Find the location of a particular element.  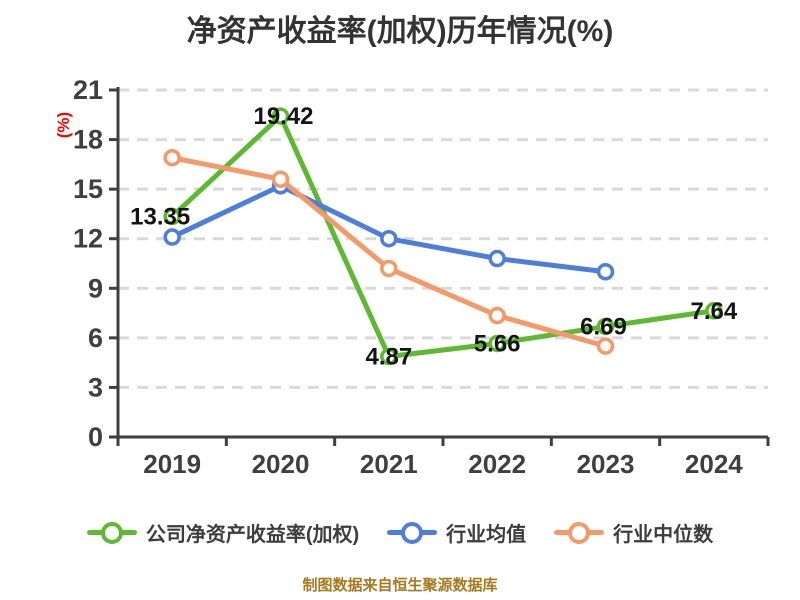

y-tick-label: 0 is located at coordinates (95, 437).